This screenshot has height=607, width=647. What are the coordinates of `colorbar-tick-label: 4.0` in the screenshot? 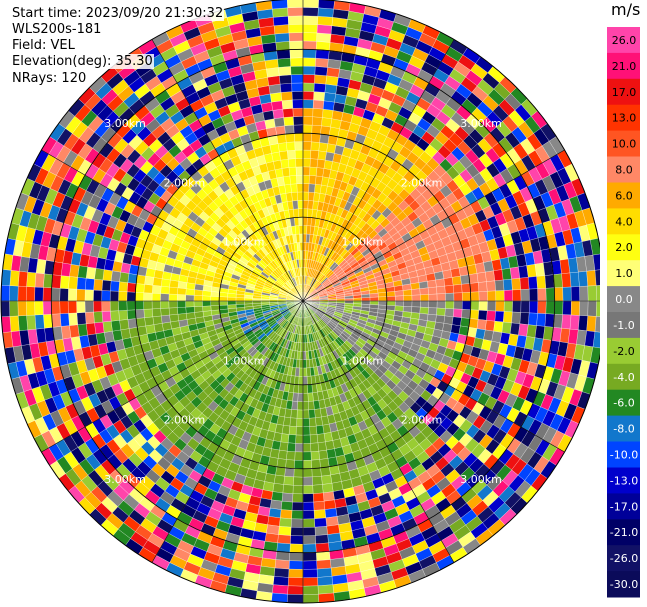 It's located at (624, 221).